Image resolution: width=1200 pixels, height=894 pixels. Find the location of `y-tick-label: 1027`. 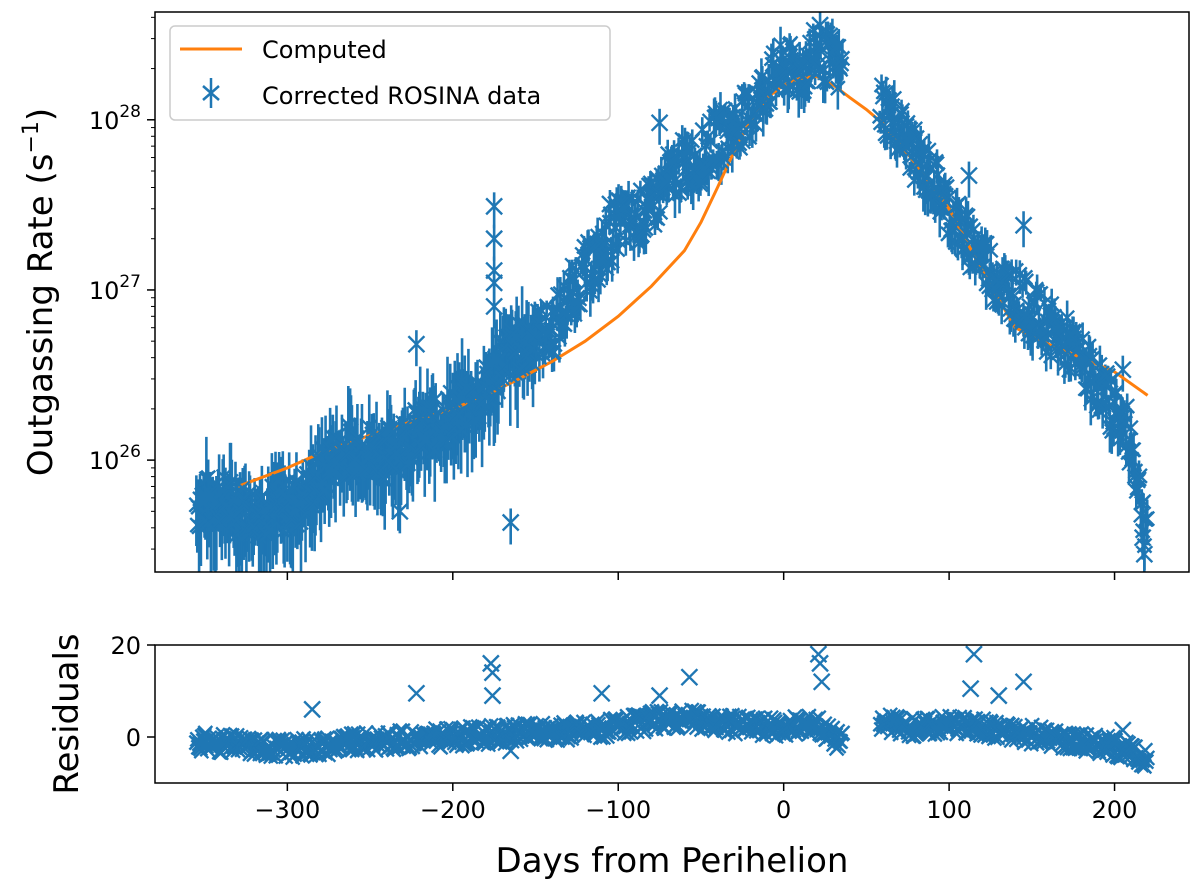

y-tick-label: 1027 is located at coordinates (115, 288).